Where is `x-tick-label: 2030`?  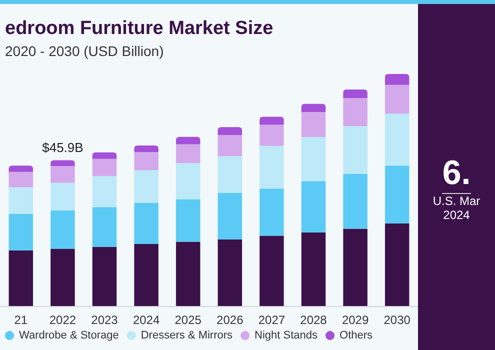
x-tick-label: 2030 is located at coordinates (397, 320).